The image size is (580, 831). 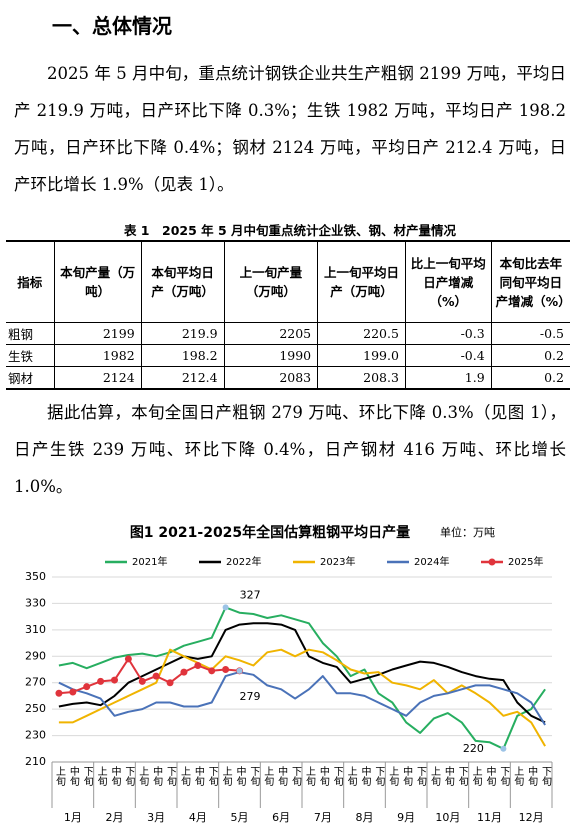 What do you see at coordinates (243, 561) in the screenshot?
I see `legend-label: 2022年` at bounding box center [243, 561].